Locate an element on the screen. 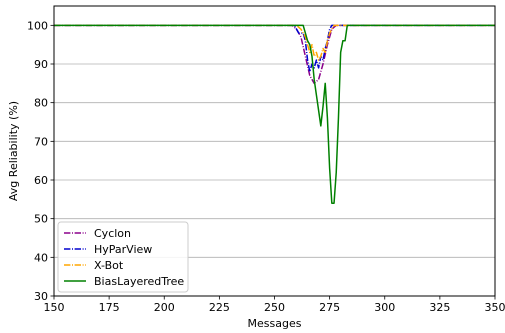 The width and height of the screenshot is (505, 333). x-tick-label: 150 is located at coordinates (54, 307).